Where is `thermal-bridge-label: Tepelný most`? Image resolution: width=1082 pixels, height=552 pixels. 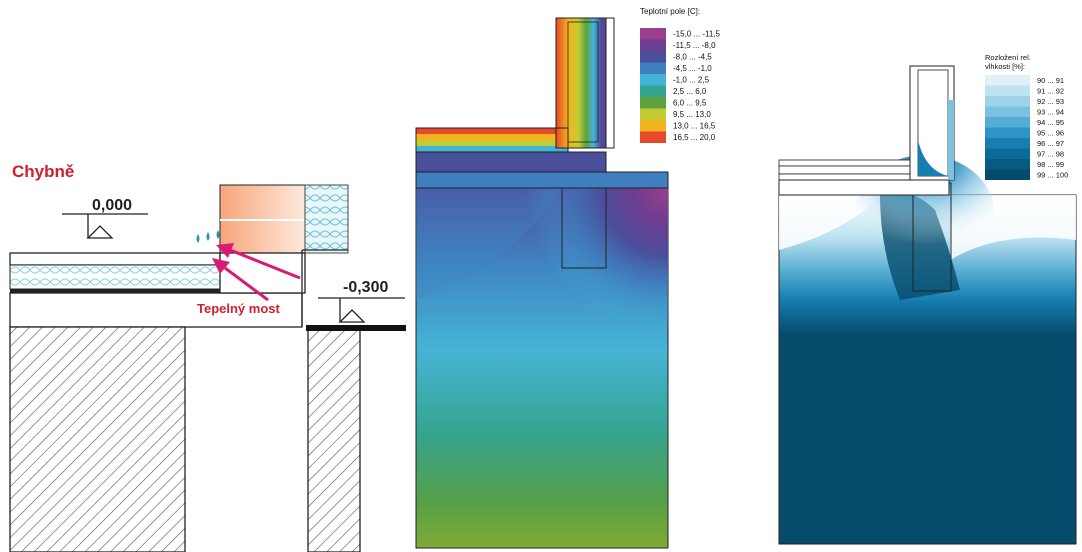
thermal-bridge-label: Tepelný most is located at coordinates (239, 308).